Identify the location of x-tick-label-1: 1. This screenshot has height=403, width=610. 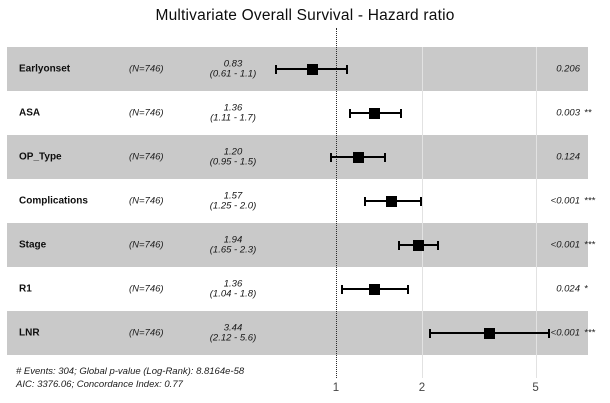
(336, 388).